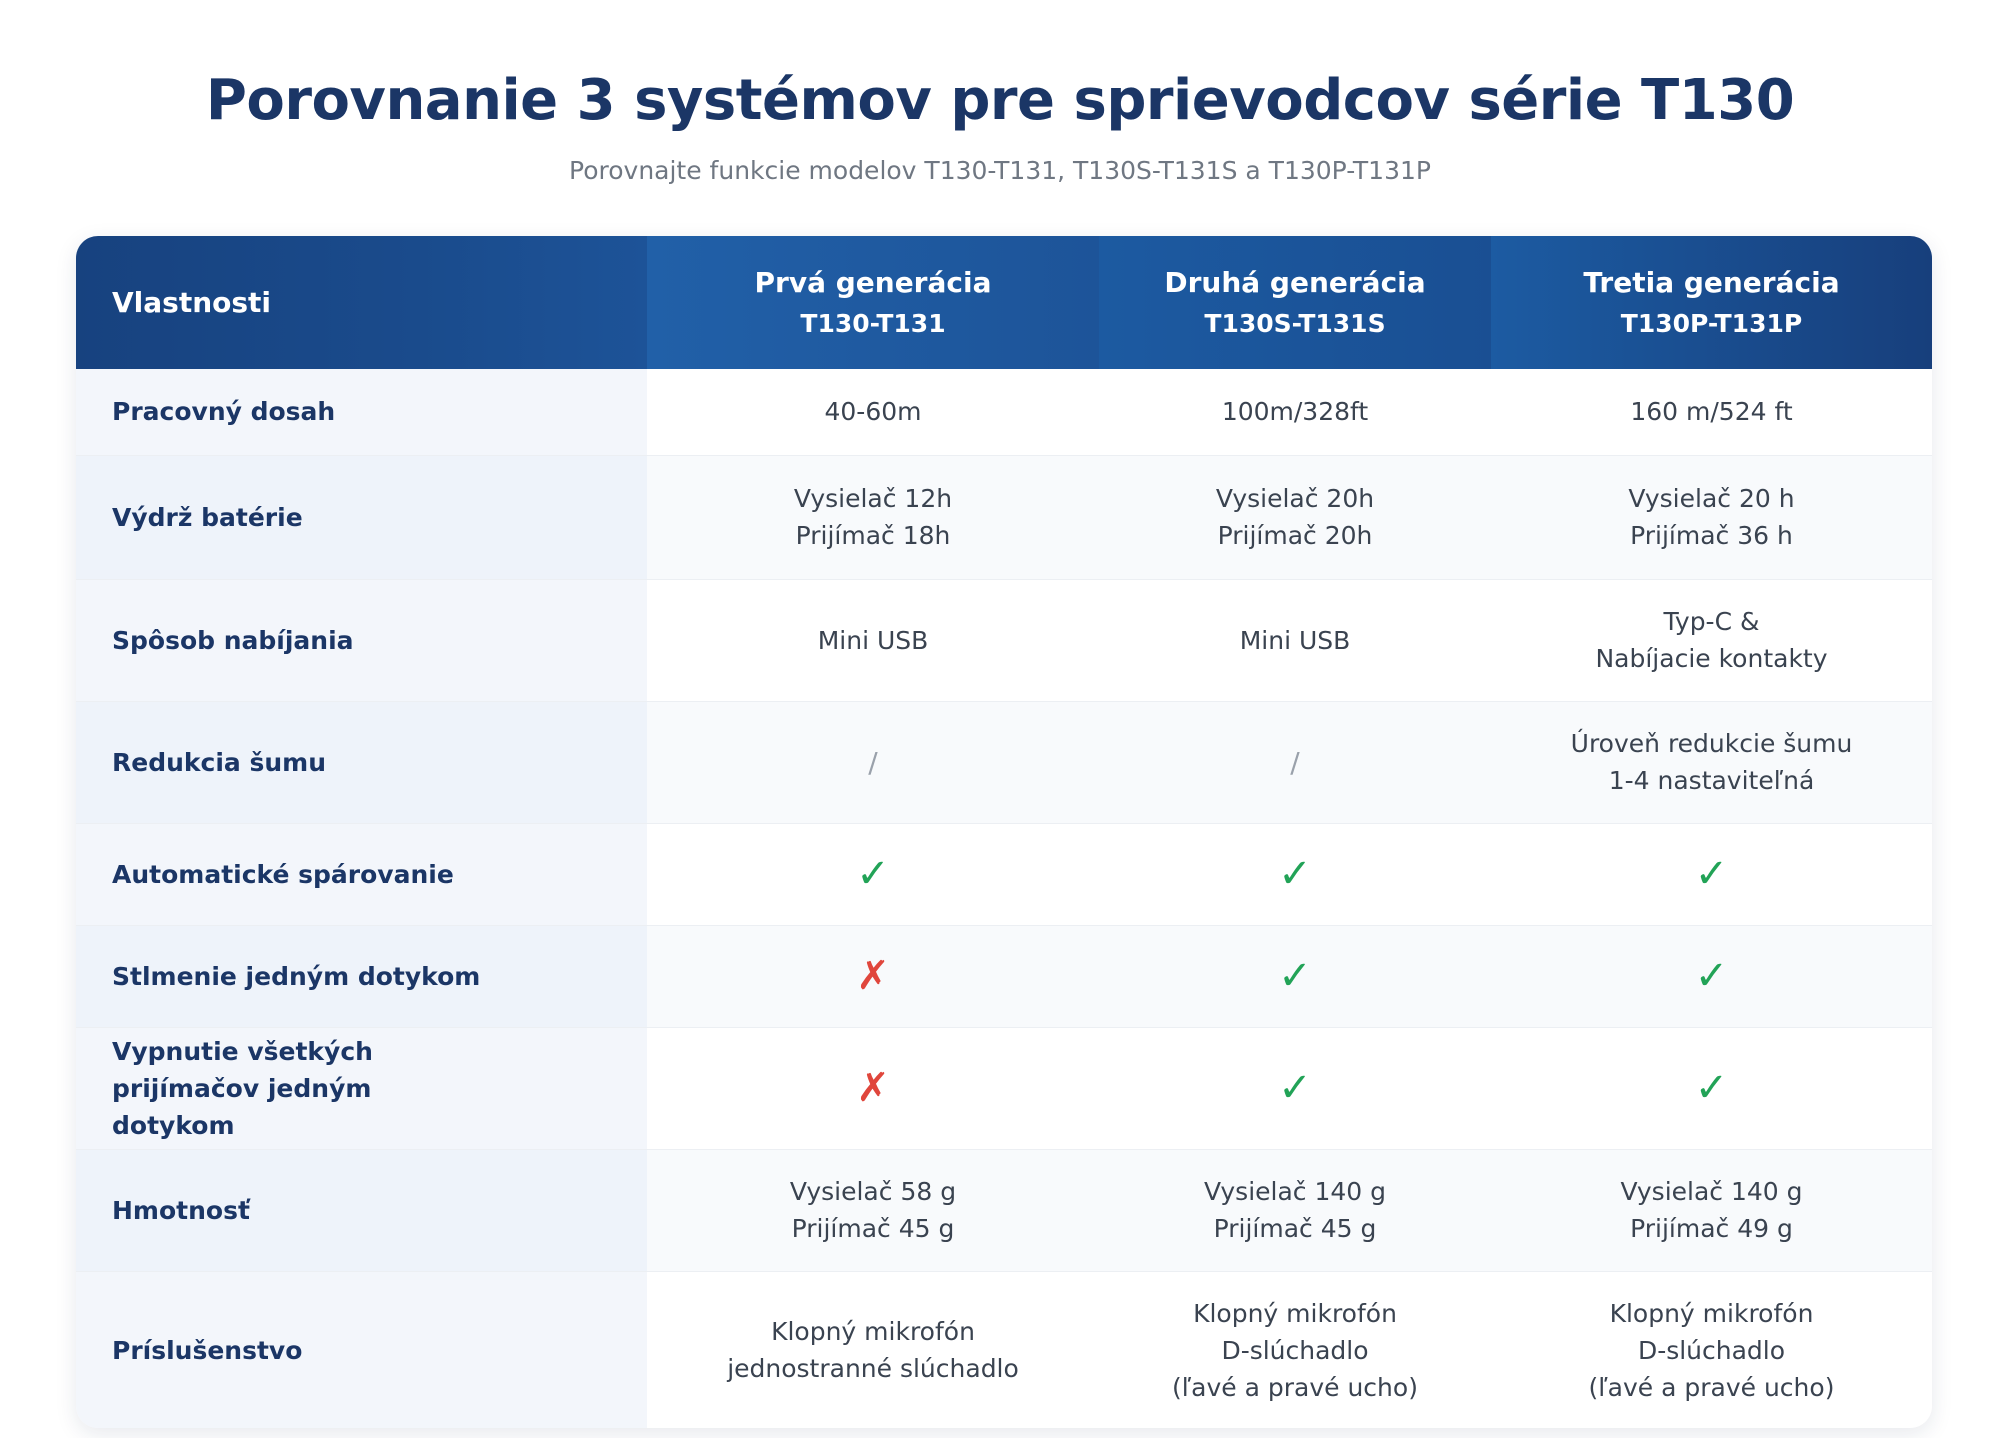 Image resolution: width=2000 pixels, height=1438 pixels. I want to click on value-text: Vysielač 12h, so click(873, 498).